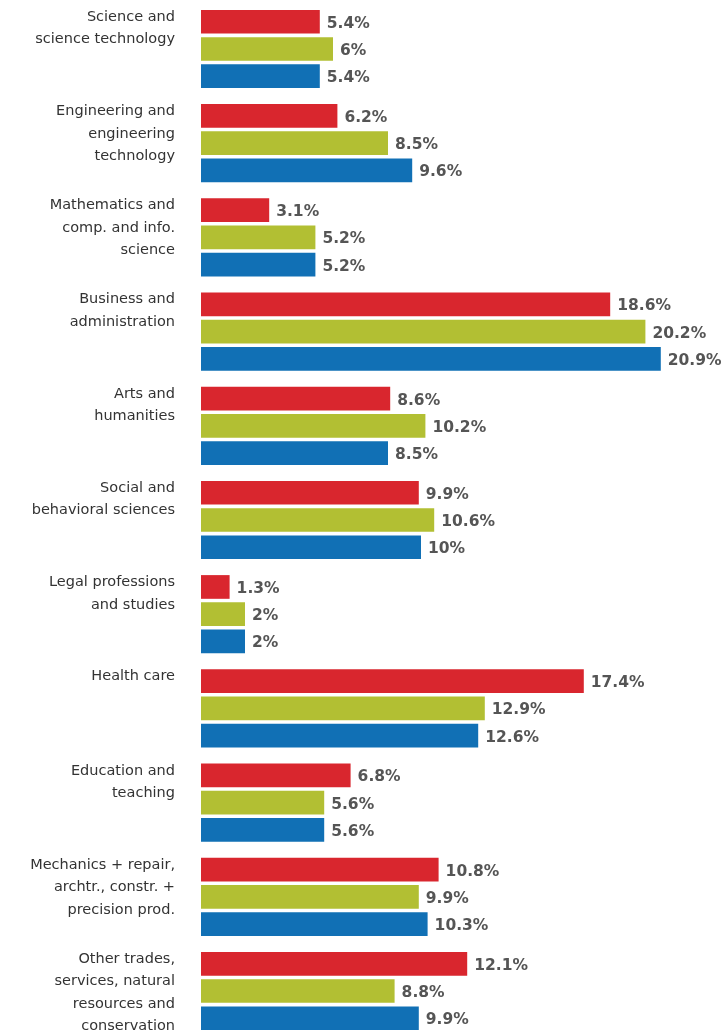  I want to click on data-label: 10.8%, so click(472, 870).